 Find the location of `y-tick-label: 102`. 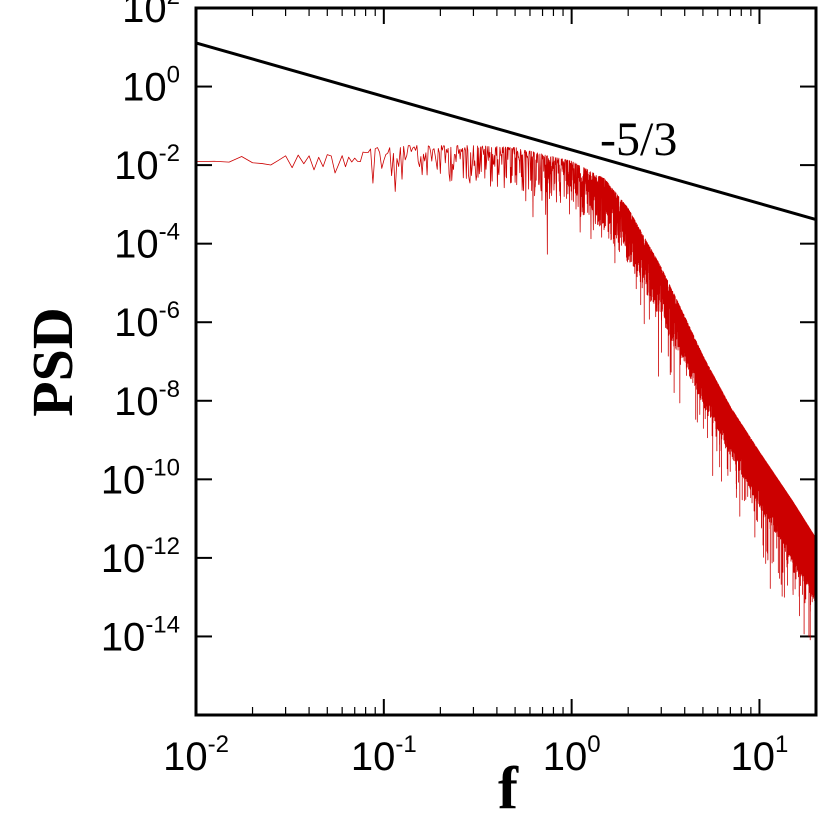

y-tick-label: 102 is located at coordinates (151, 15).